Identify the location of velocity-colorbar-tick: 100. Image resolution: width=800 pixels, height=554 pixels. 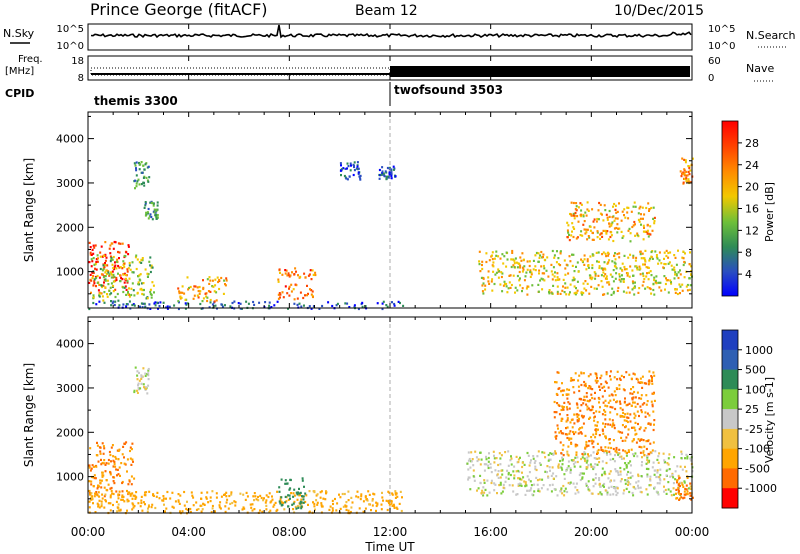
(755, 389).